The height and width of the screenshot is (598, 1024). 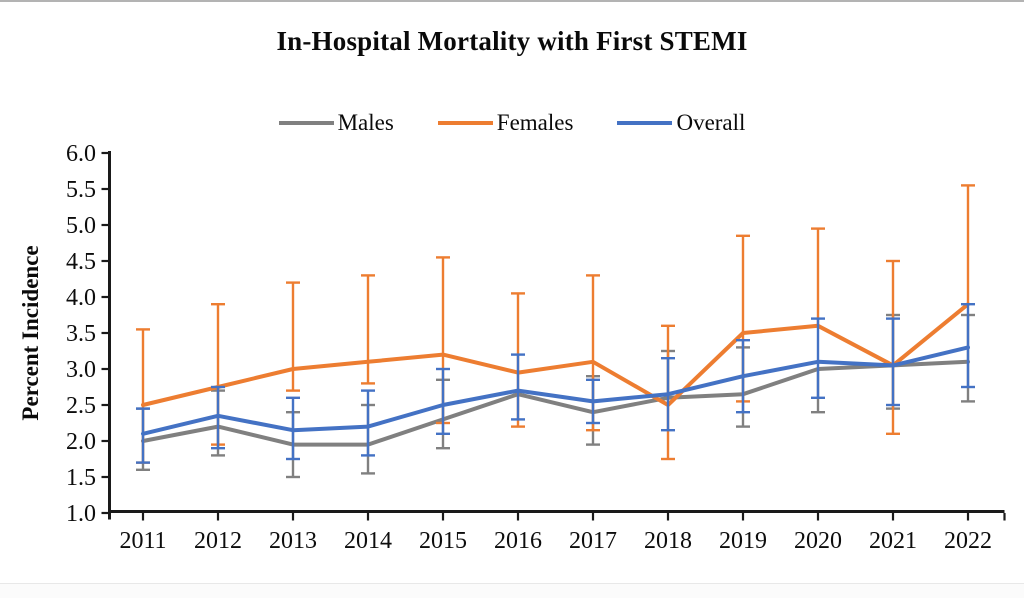 I want to click on y-tick-label: 4.0, so click(x=81, y=298).